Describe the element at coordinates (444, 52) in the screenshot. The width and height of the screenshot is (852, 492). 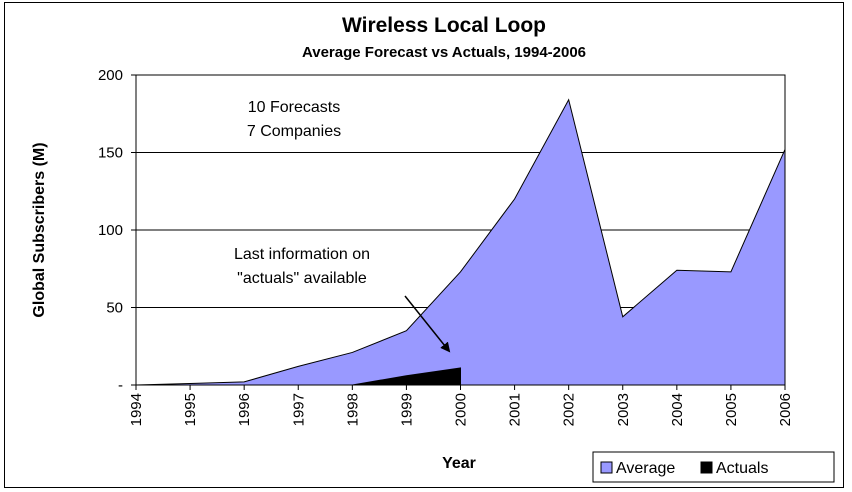
I see `chart-subtitle: Average Forecast vs Actuals, 1994-2006` at that location.